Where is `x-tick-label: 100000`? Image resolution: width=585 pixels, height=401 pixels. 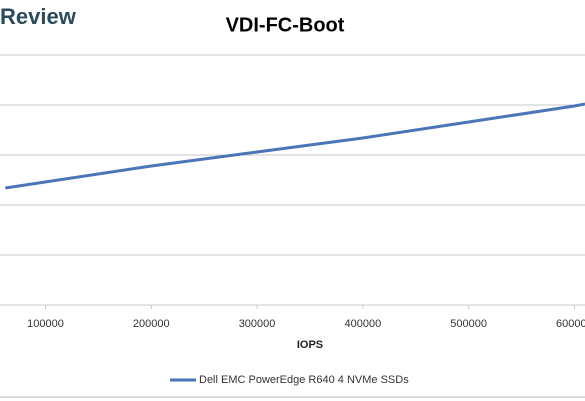 x-tick-label: 100000 is located at coordinates (45, 324).